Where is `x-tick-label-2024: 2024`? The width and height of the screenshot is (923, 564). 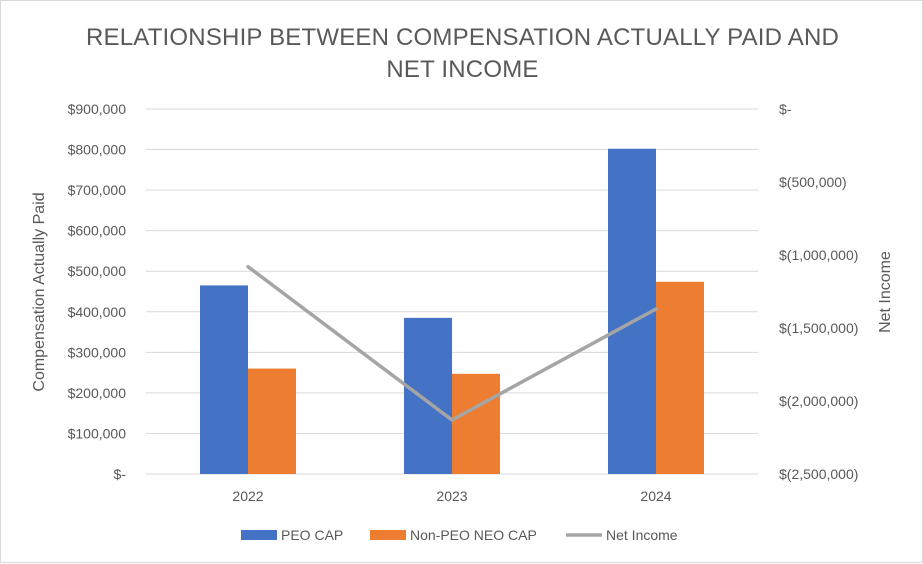
x-tick-label-2024: 2024 is located at coordinates (655, 496).